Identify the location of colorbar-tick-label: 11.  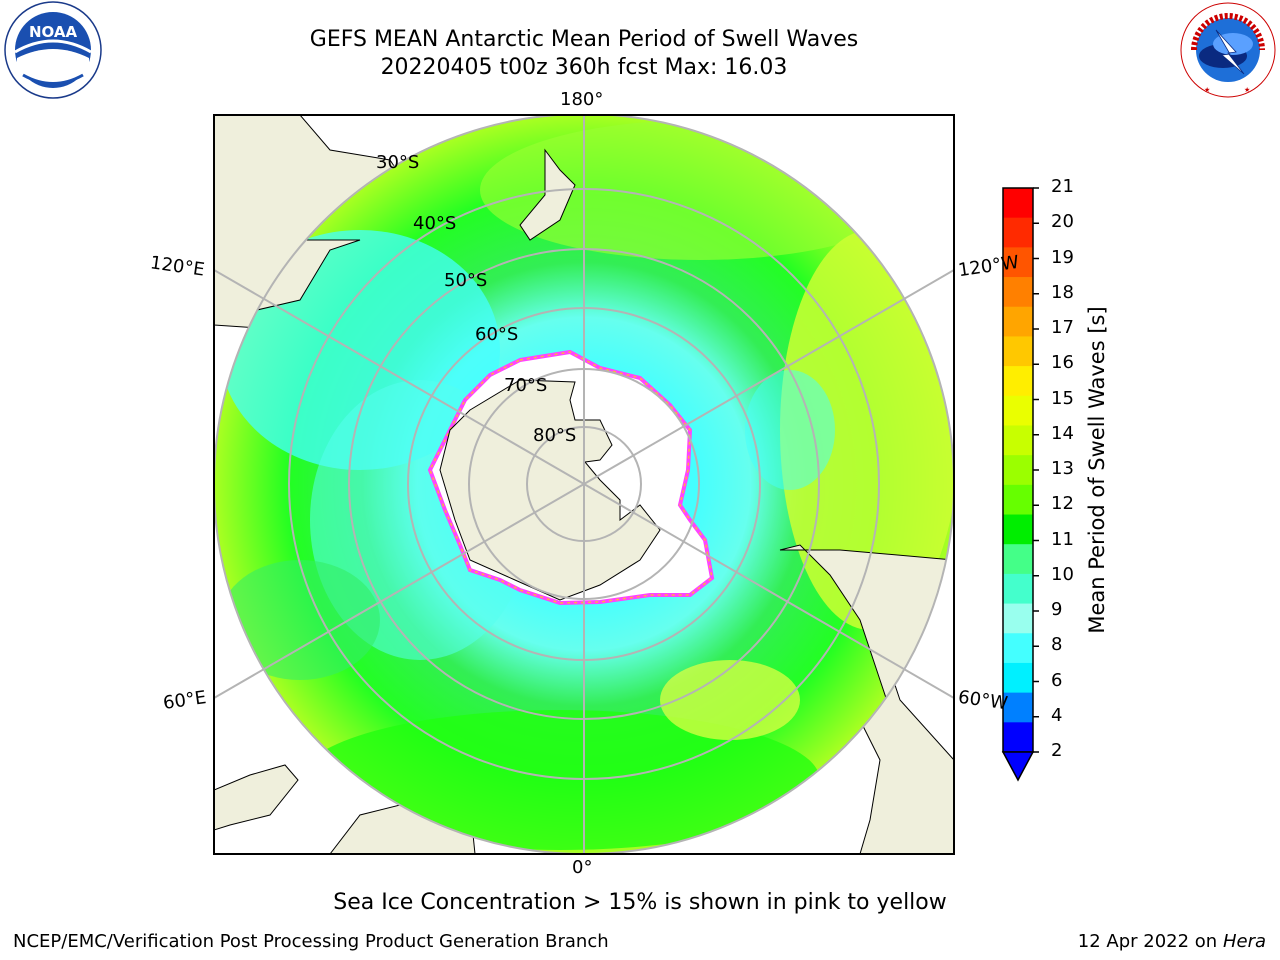
(1062, 539).